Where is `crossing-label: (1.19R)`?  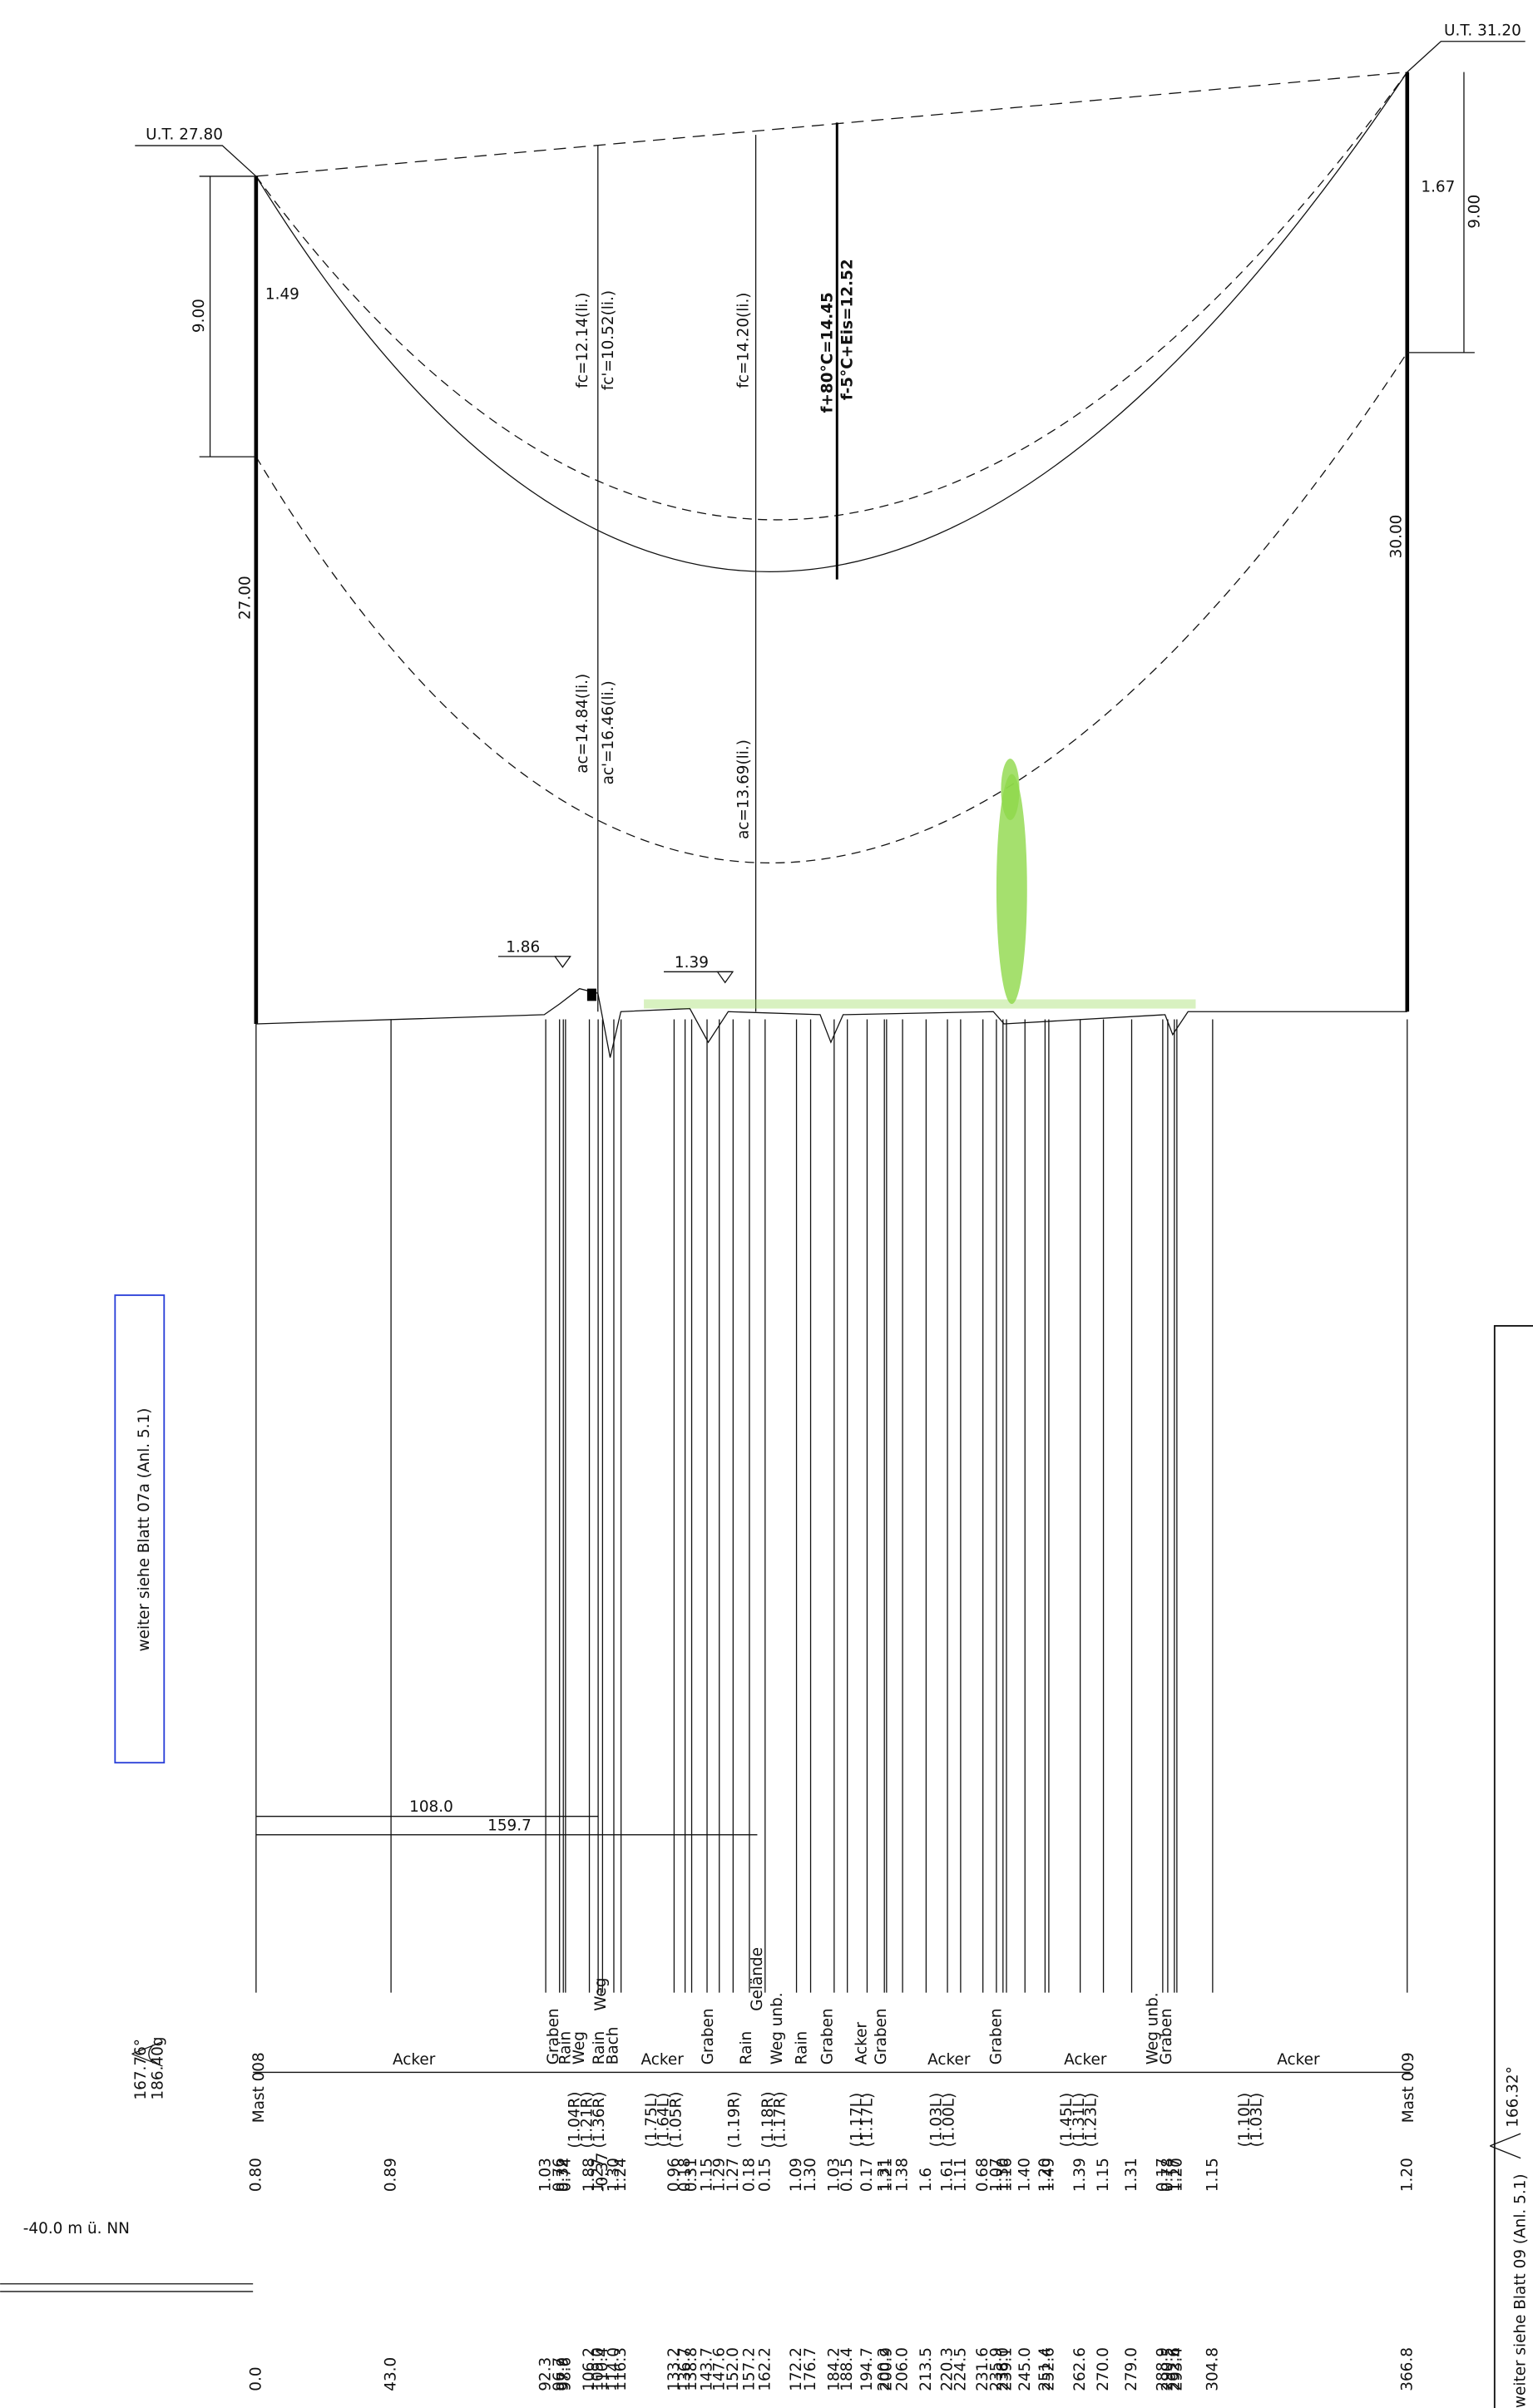 crossing-label: (1.19R) is located at coordinates (734, 2119).